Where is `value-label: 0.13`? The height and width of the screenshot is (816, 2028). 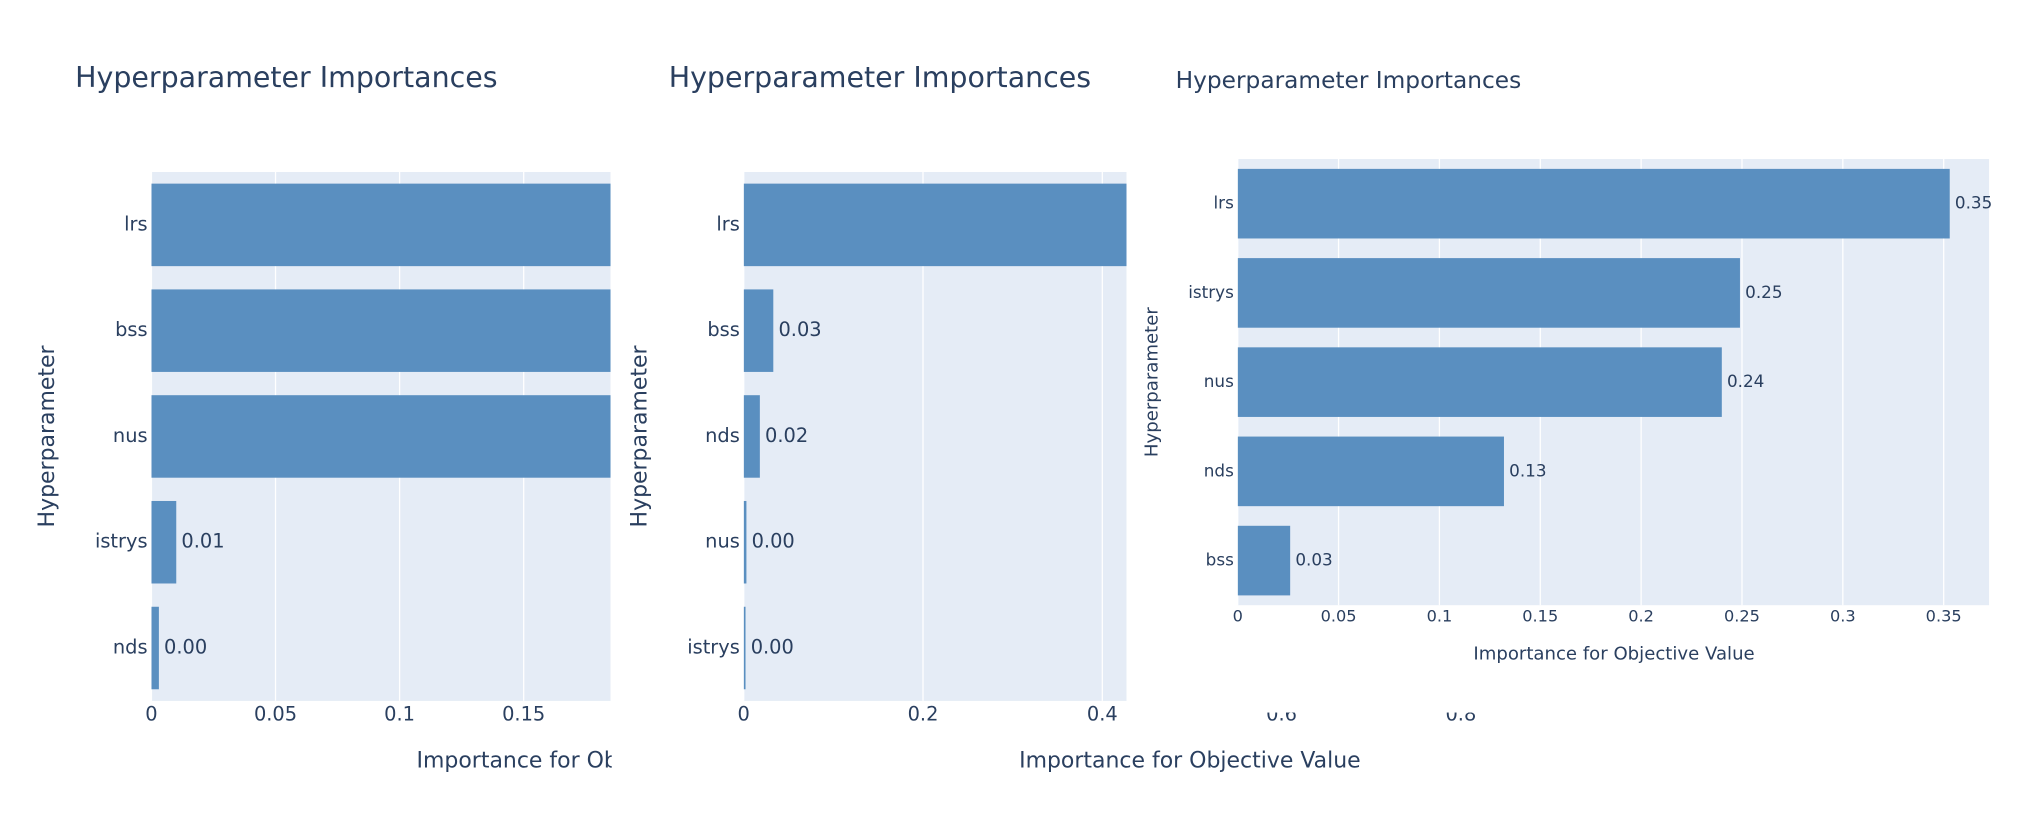
value-label: 0.13 is located at coordinates (1527, 470).